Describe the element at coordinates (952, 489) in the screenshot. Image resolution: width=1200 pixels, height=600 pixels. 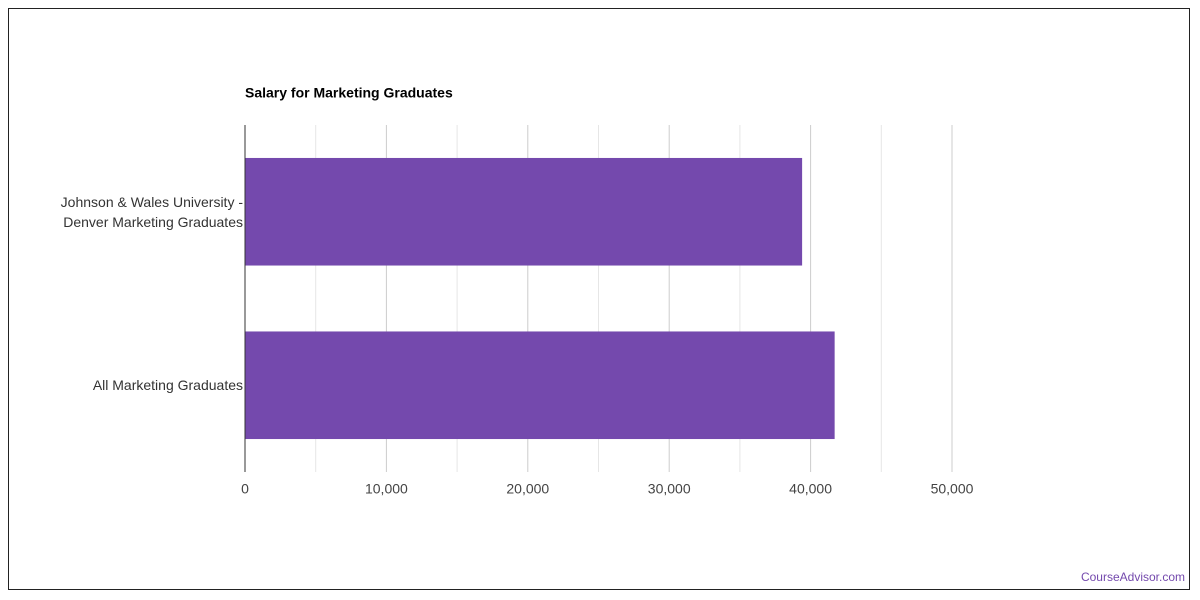
I see `x-tick-label: 50,000` at that location.